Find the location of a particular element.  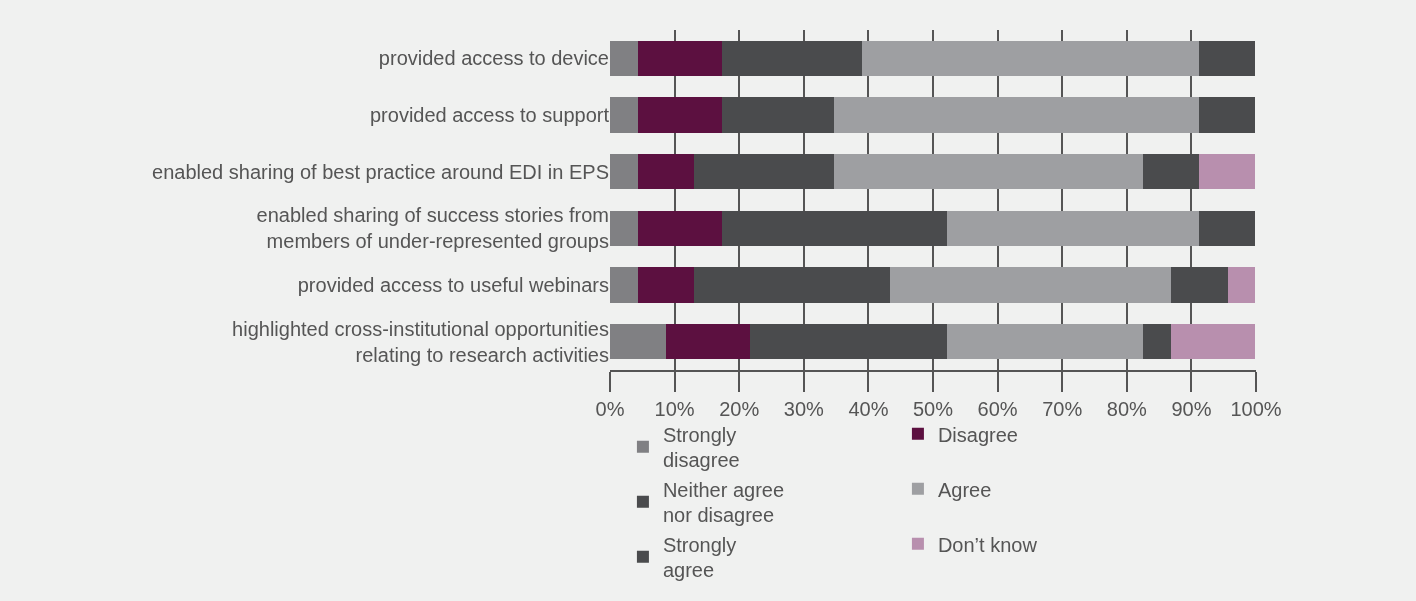

y-tick-label: highlighted cross-institutional opportunities relating to research activities is located at coordinates (420, 341).